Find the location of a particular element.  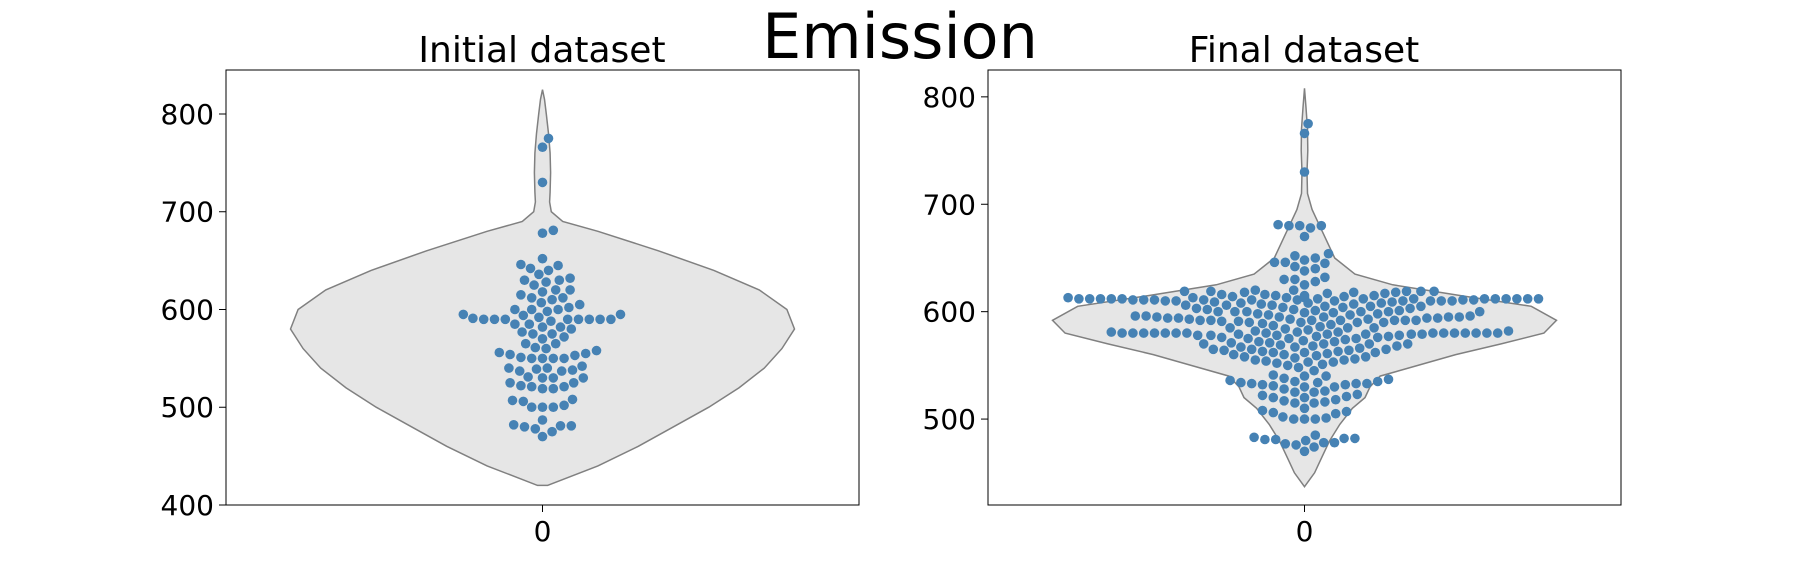

y-tick-label: 600 is located at coordinates (949, 312).